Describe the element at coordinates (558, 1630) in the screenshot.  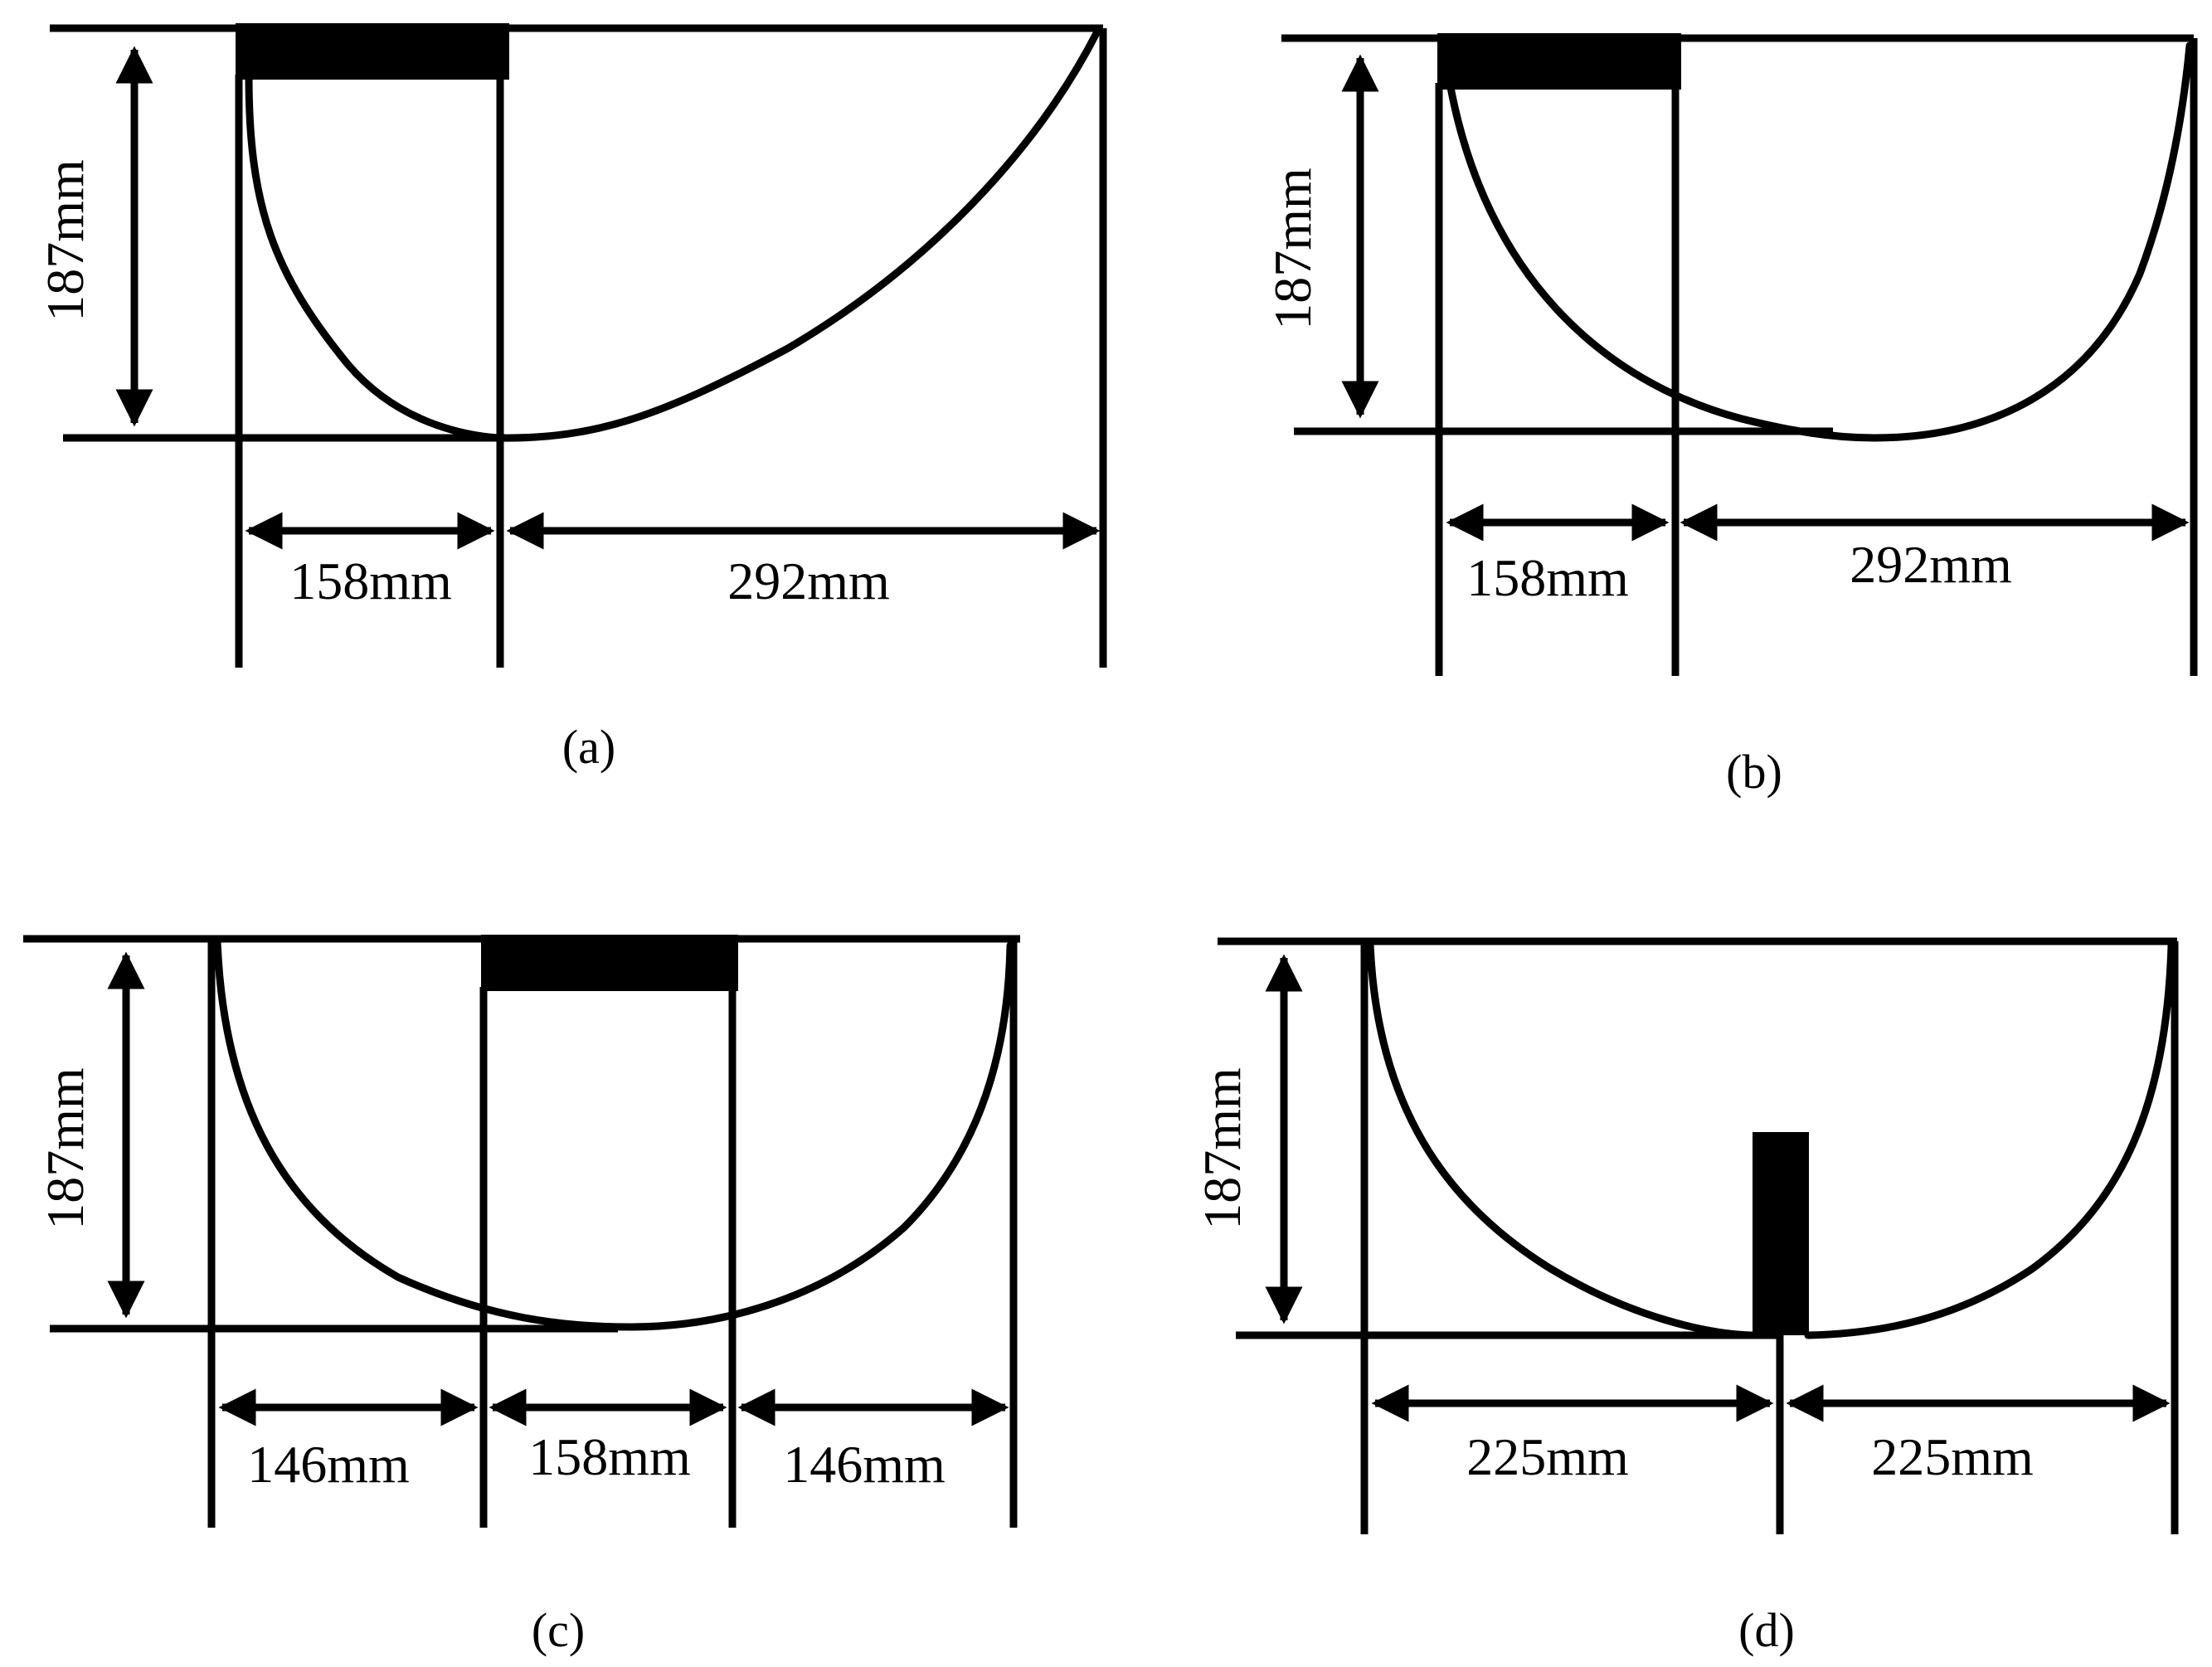
I see `panel-c-caption: (c)` at that location.